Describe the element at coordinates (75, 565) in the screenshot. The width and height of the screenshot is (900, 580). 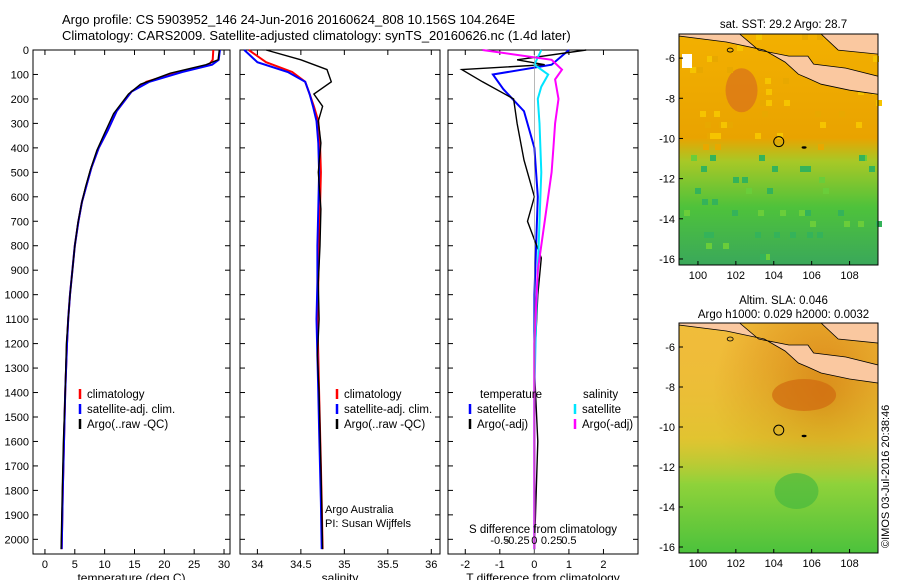
I see `x-tick-label: 5` at that location.